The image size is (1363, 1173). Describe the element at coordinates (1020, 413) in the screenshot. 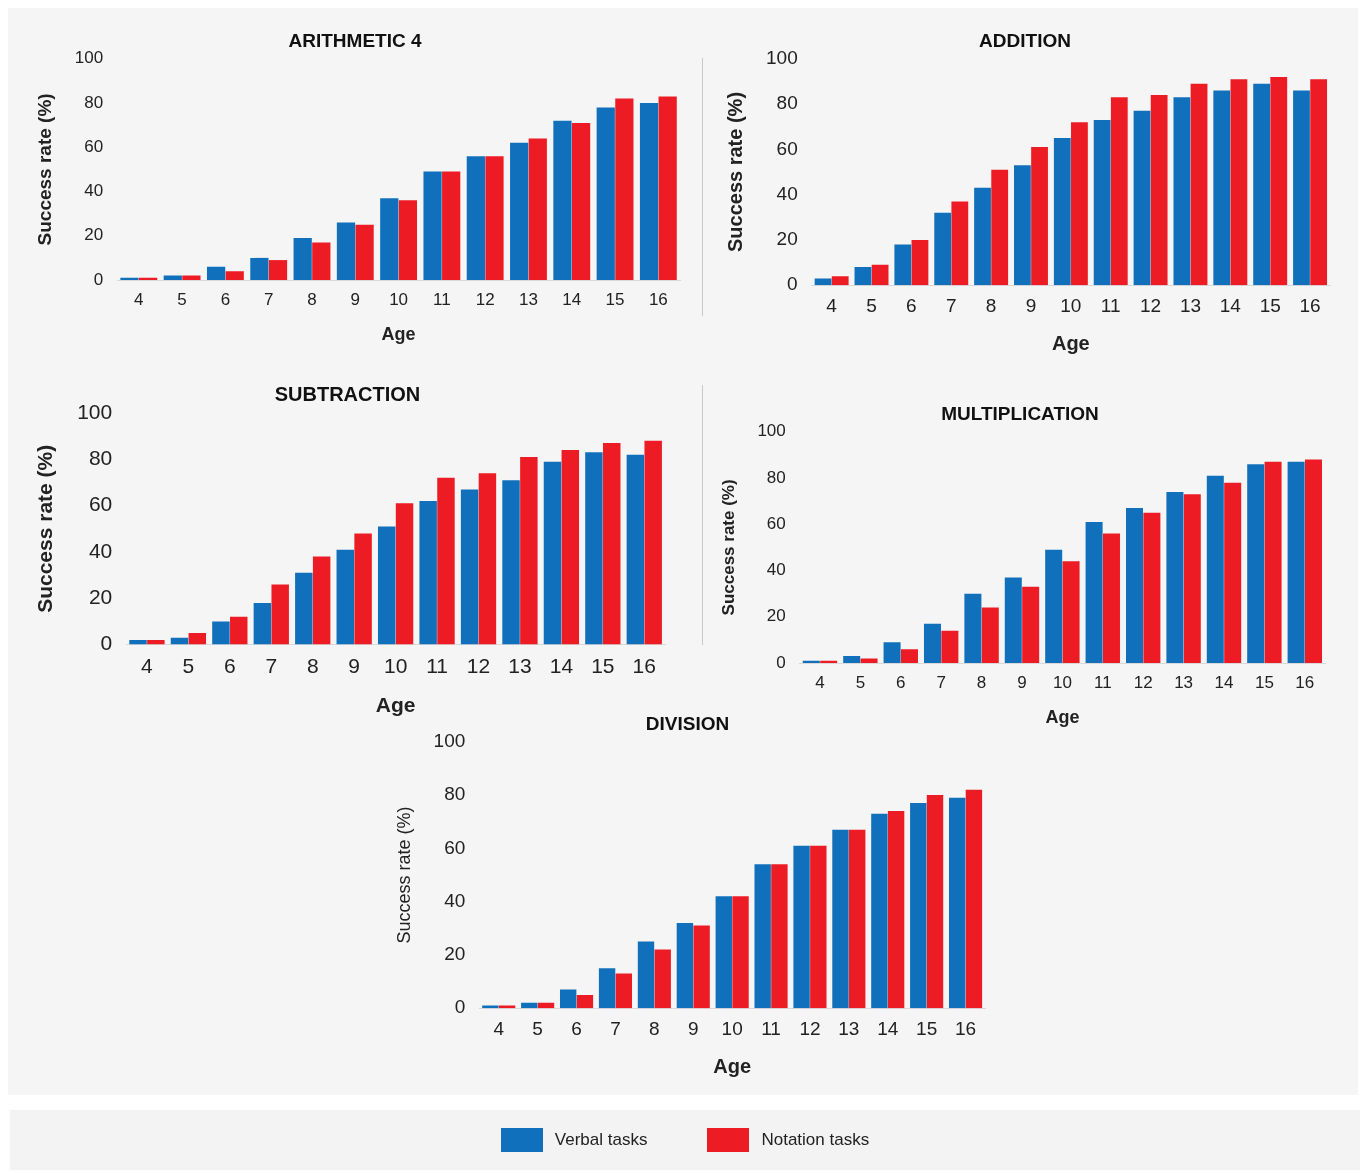

I see `chart-title: MULTIPLICATION` at that location.